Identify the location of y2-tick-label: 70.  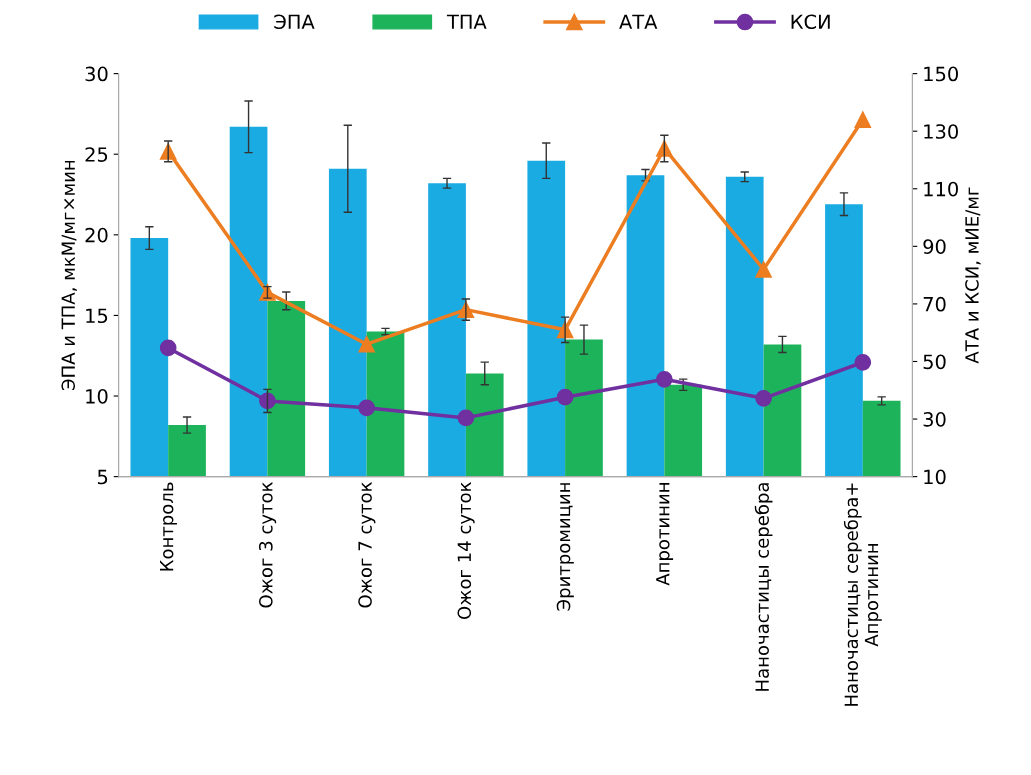
(934, 304).